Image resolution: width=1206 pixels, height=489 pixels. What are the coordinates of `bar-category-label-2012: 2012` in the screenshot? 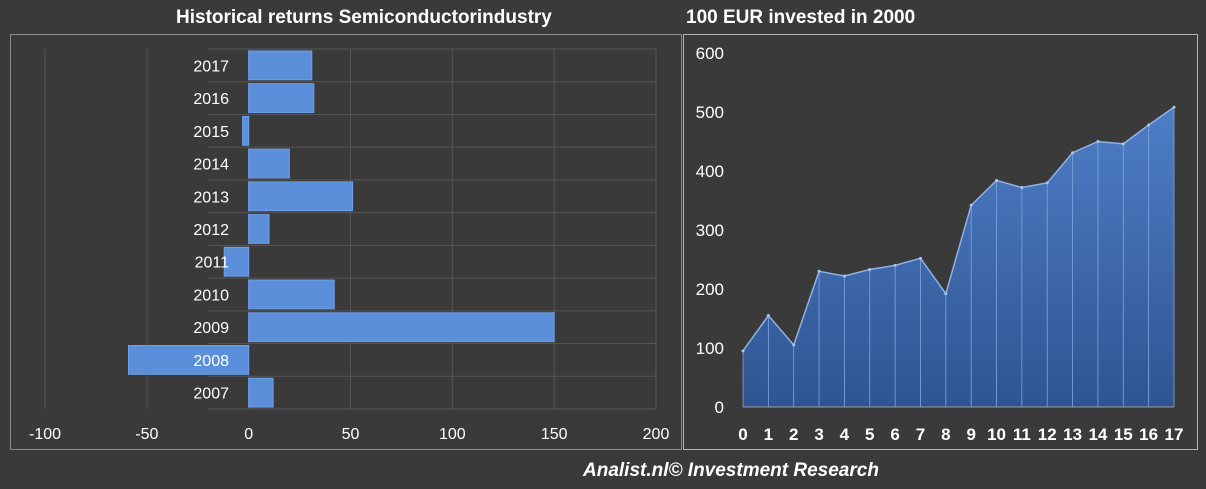 It's located at (211, 230).